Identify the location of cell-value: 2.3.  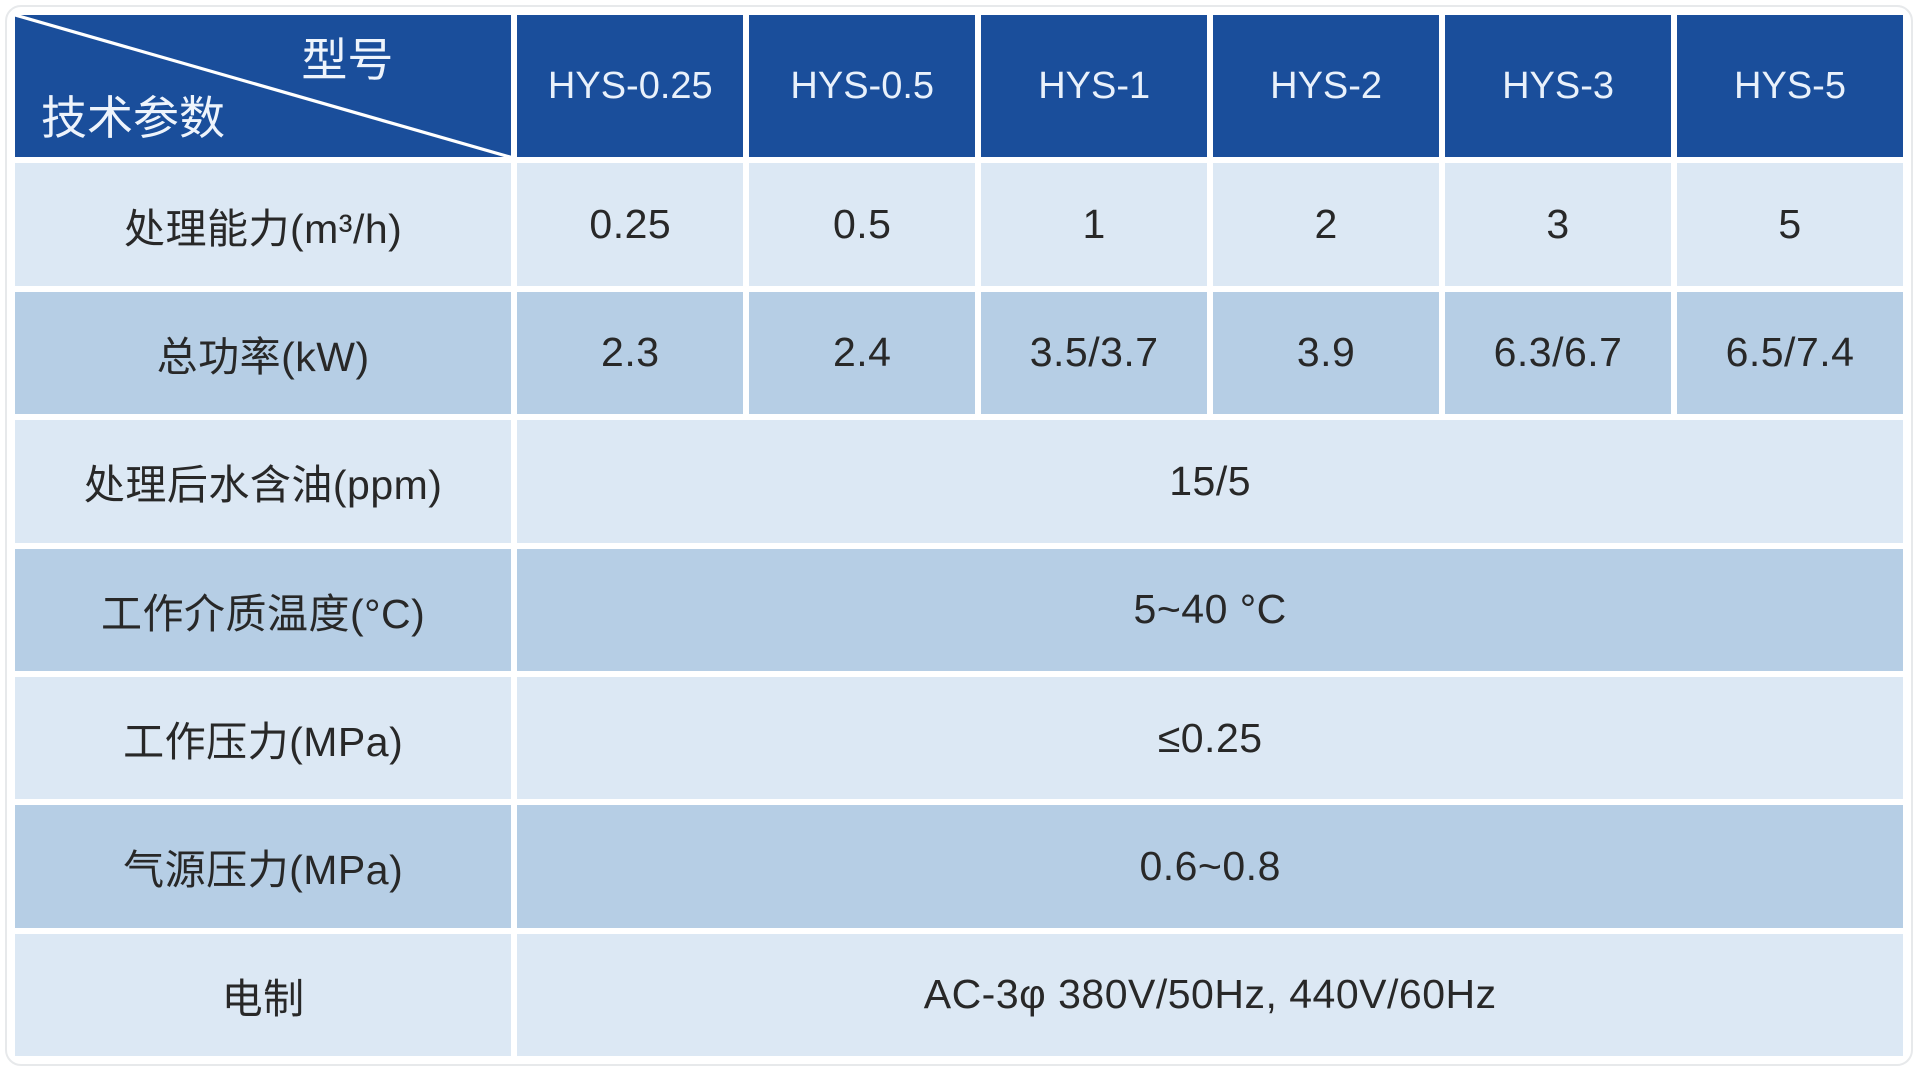
(630, 353).